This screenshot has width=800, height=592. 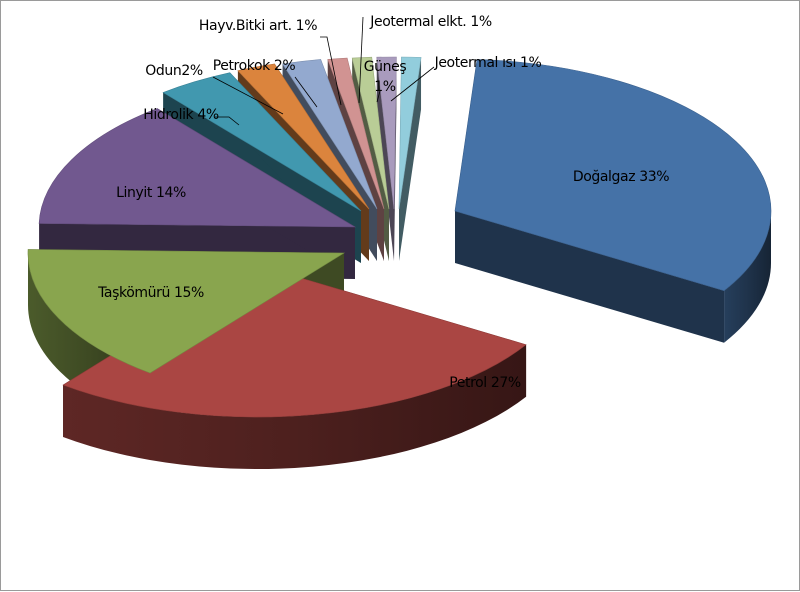 I want to click on slice-odun, so click(x=303, y=136).